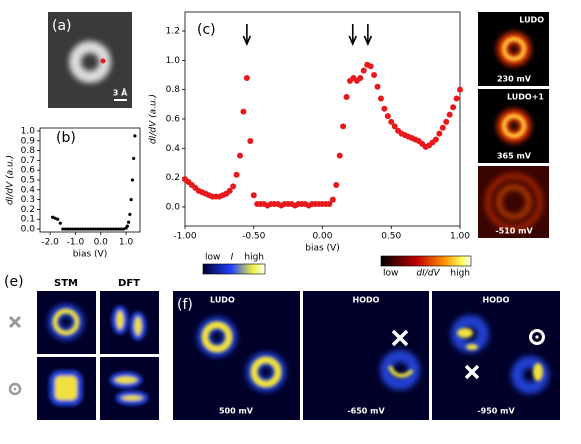  What do you see at coordinates (126, 243) in the screenshot?
I see `x-tick-label: 1.0` at bounding box center [126, 243].